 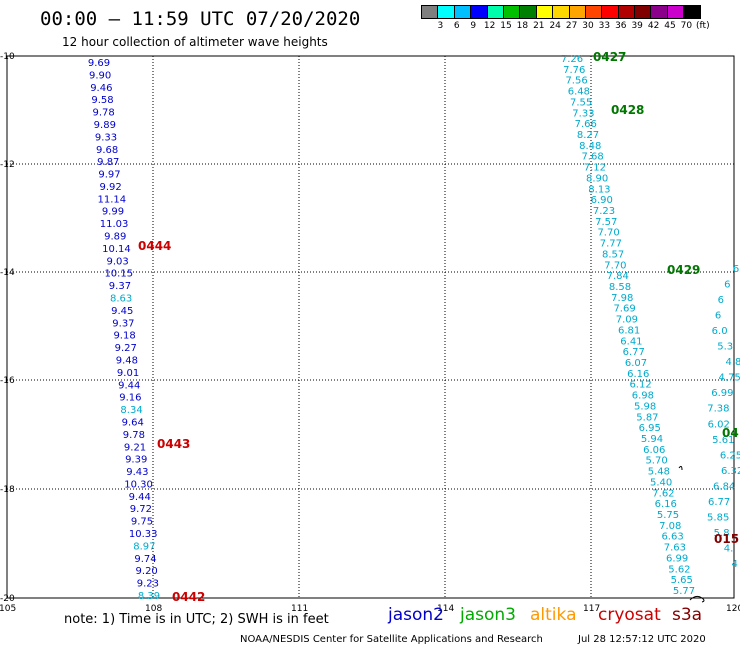 I want to click on swh-value: 9.01, so click(x=128, y=373).